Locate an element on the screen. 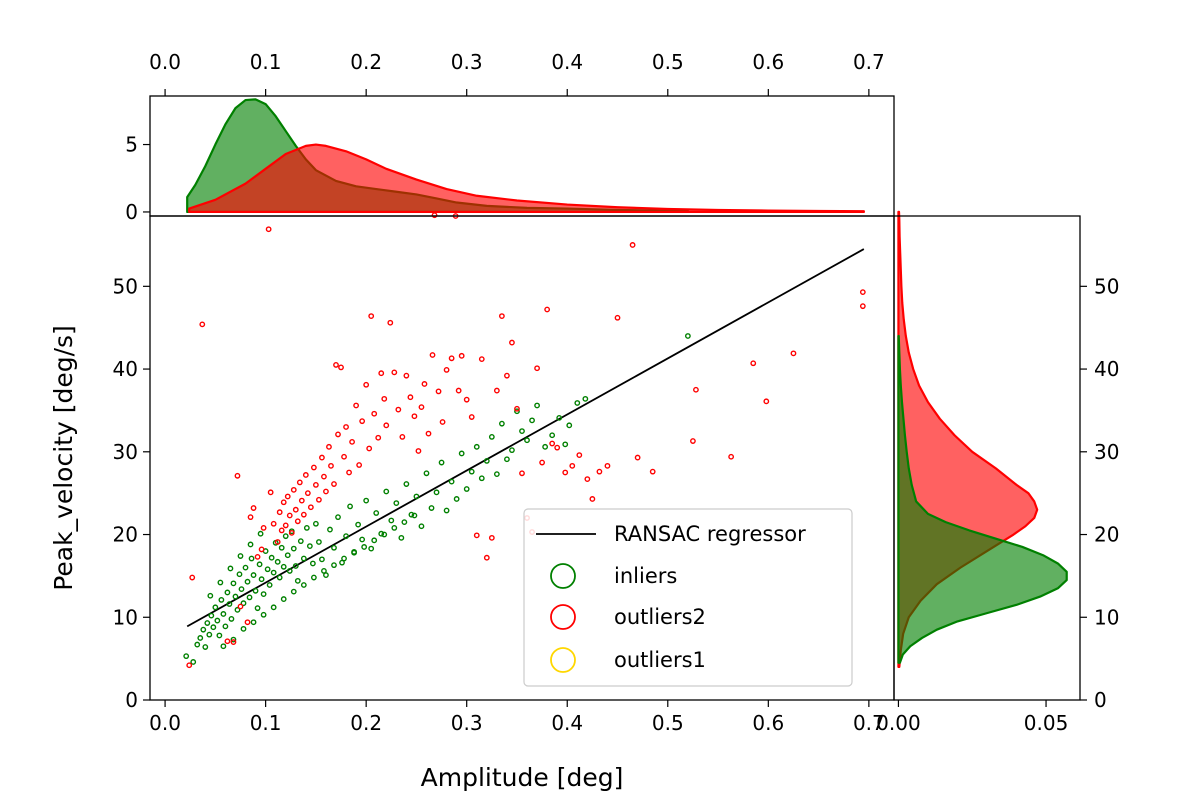 The width and height of the screenshot is (1200, 800). y-tick-label: 10 is located at coordinates (125, 617).